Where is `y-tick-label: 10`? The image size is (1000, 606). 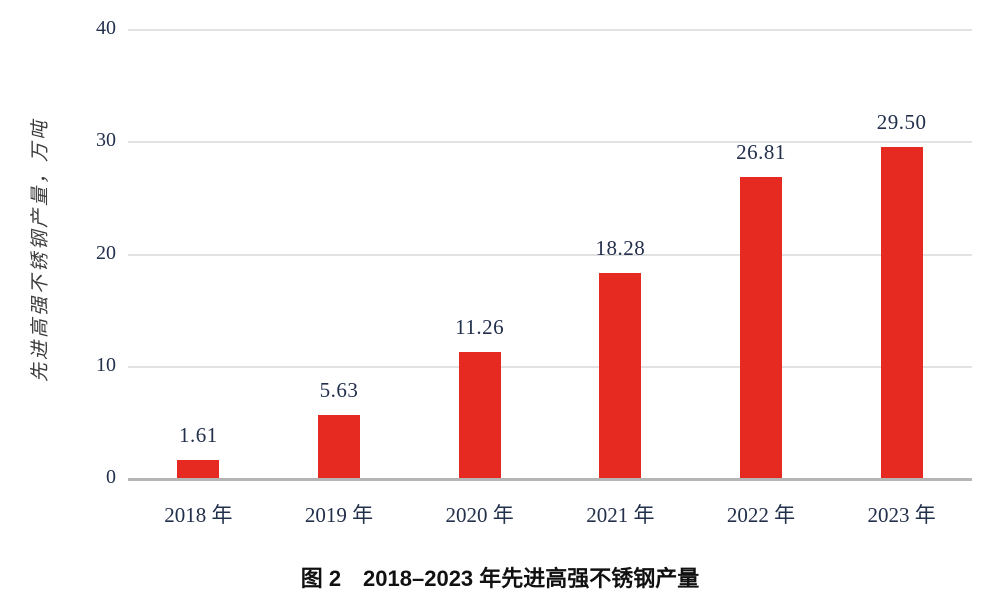
y-tick-label: 10 is located at coordinates (106, 364).